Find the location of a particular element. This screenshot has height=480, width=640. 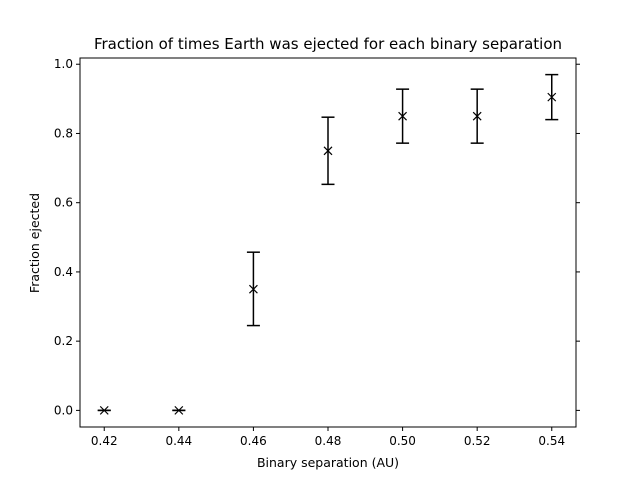

x-tick-label: 0.44 is located at coordinates (178, 441).